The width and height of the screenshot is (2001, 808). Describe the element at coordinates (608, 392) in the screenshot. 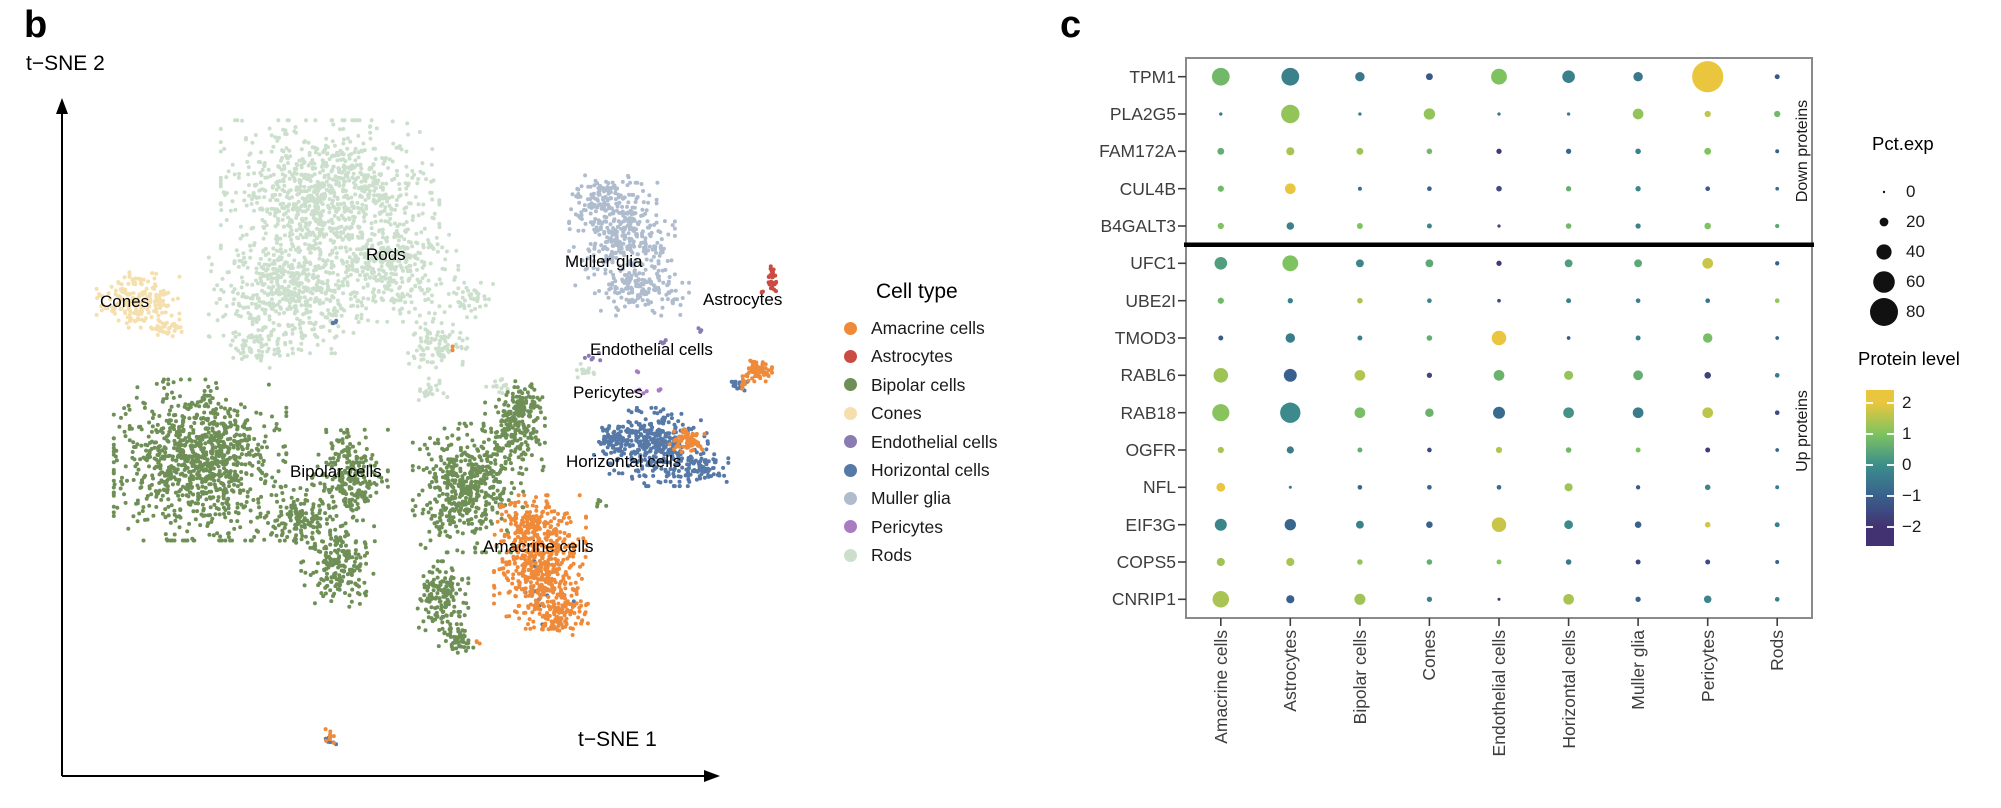

I see `cluster-label-pericytes: Pericytes` at that location.